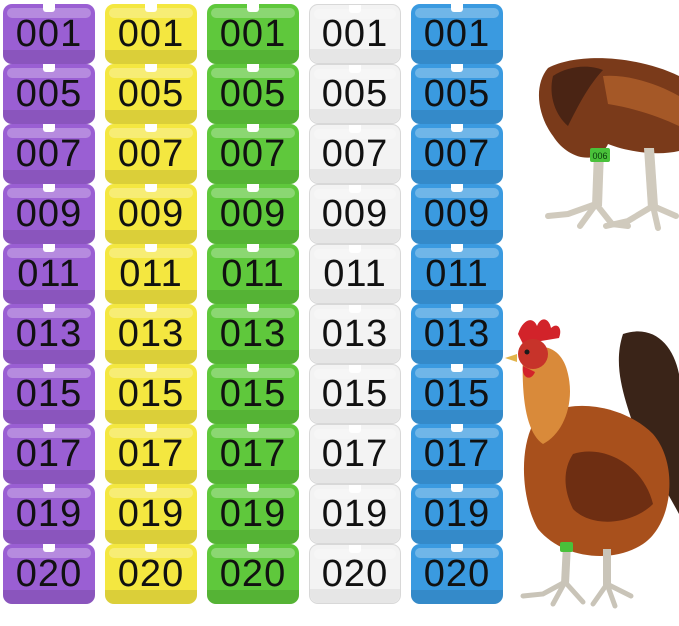  I want to click on rooster-foot-left, so click(553, 593).